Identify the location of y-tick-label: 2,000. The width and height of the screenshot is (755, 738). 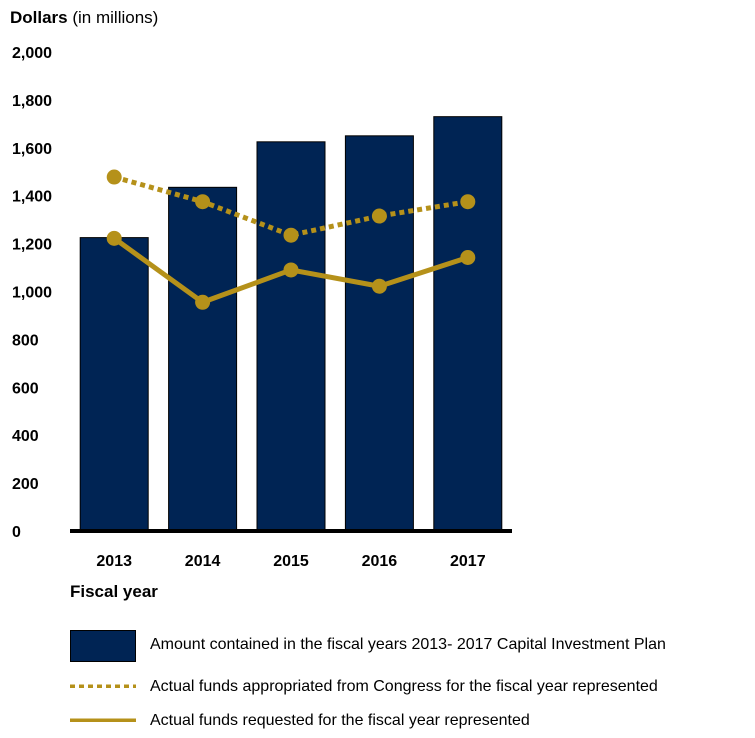
(32, 53).